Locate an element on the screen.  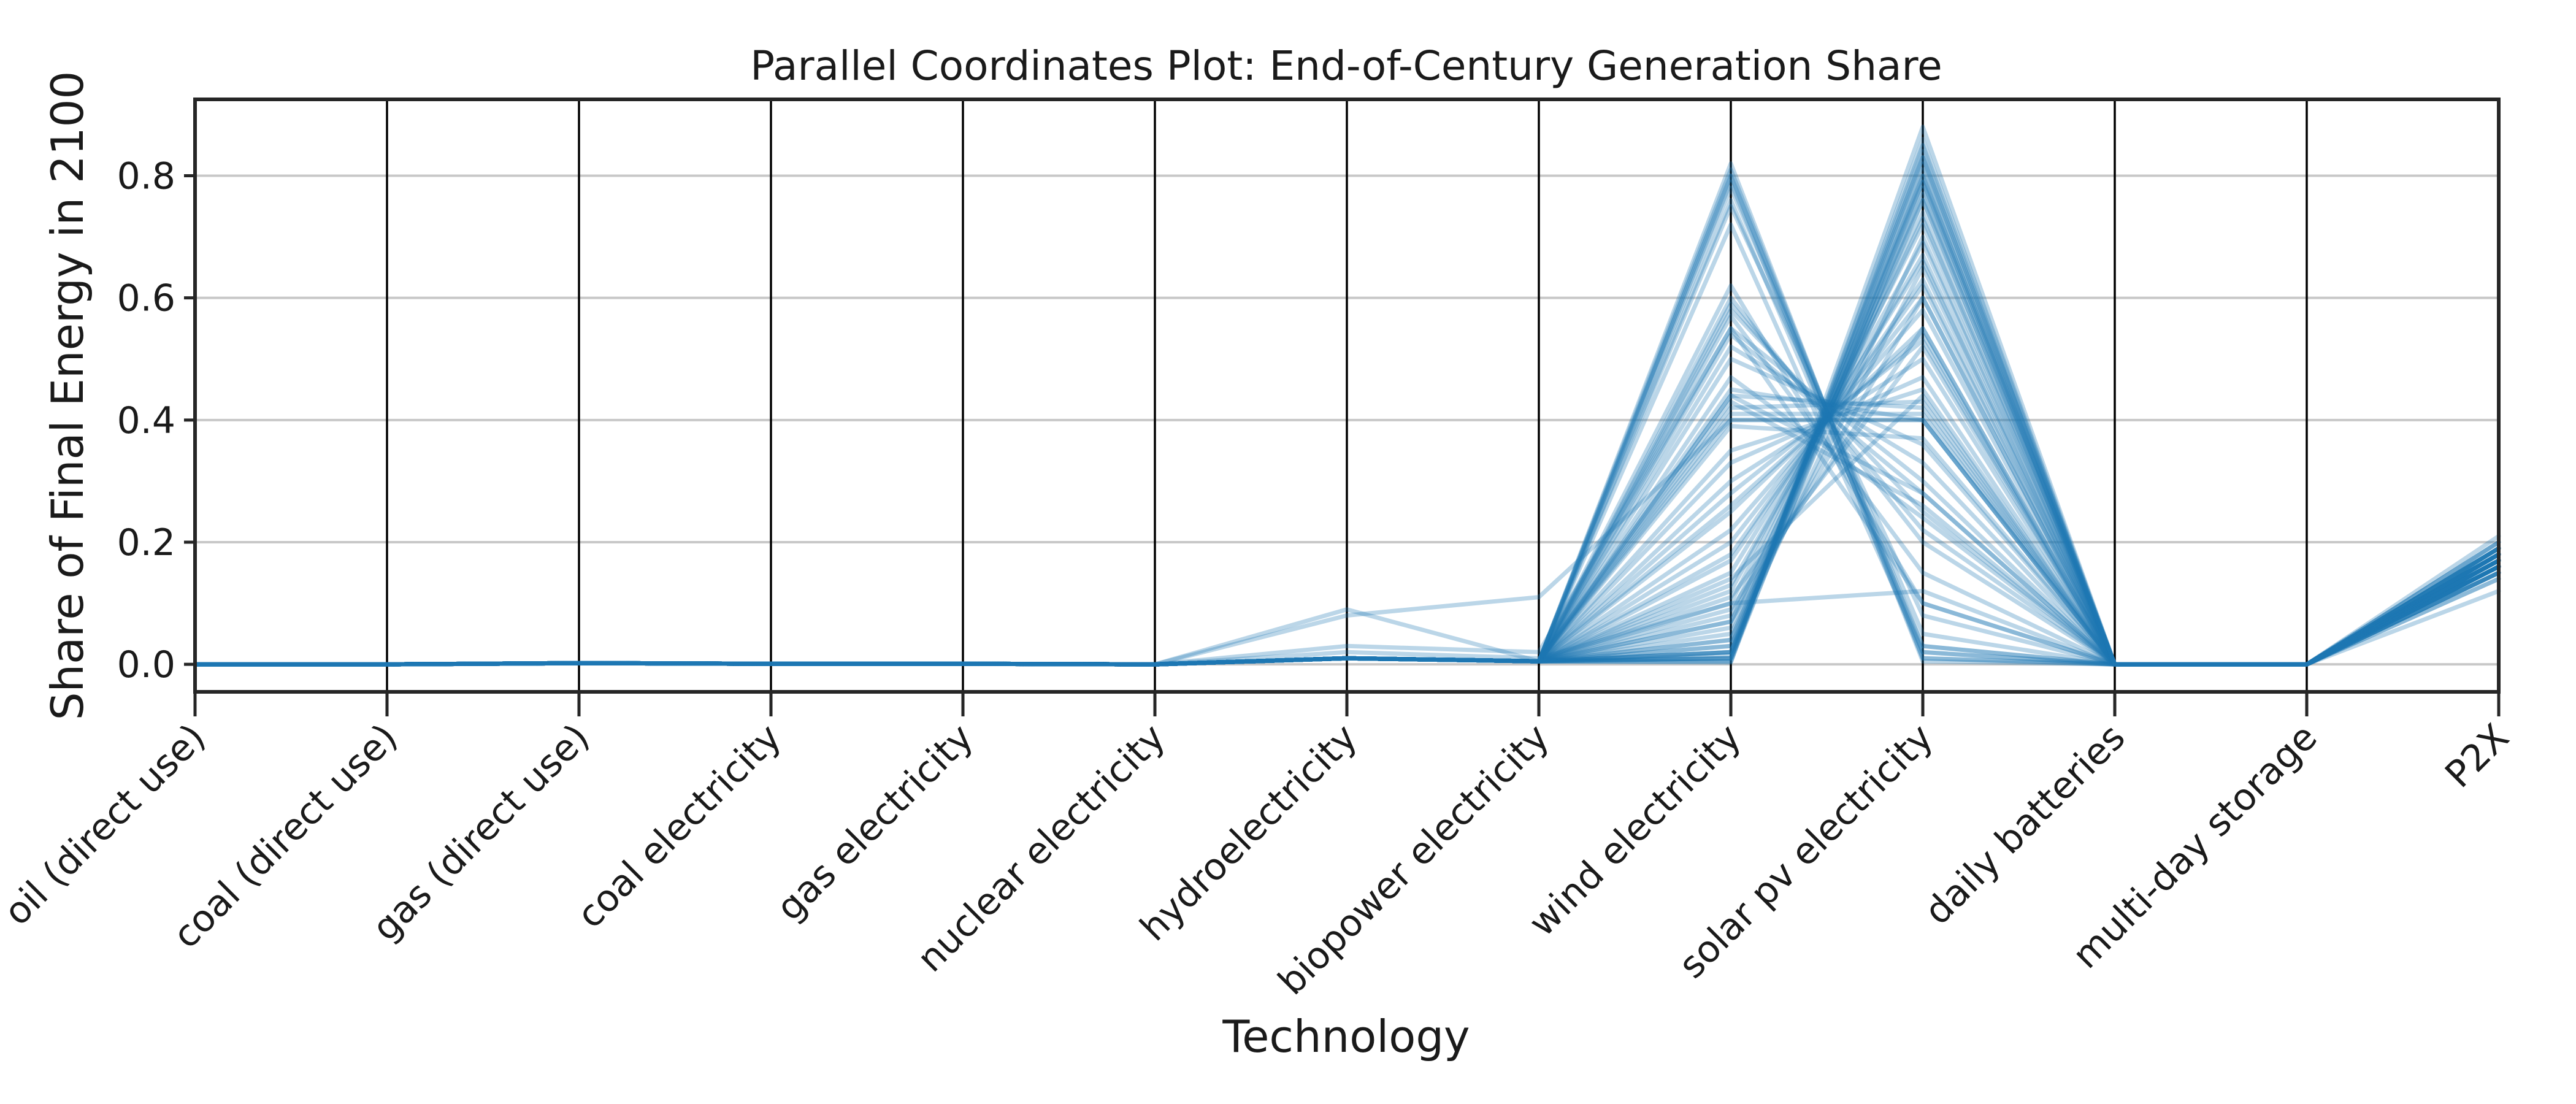
y-tick-label: 0.8 is located at coordinates (146, 176).